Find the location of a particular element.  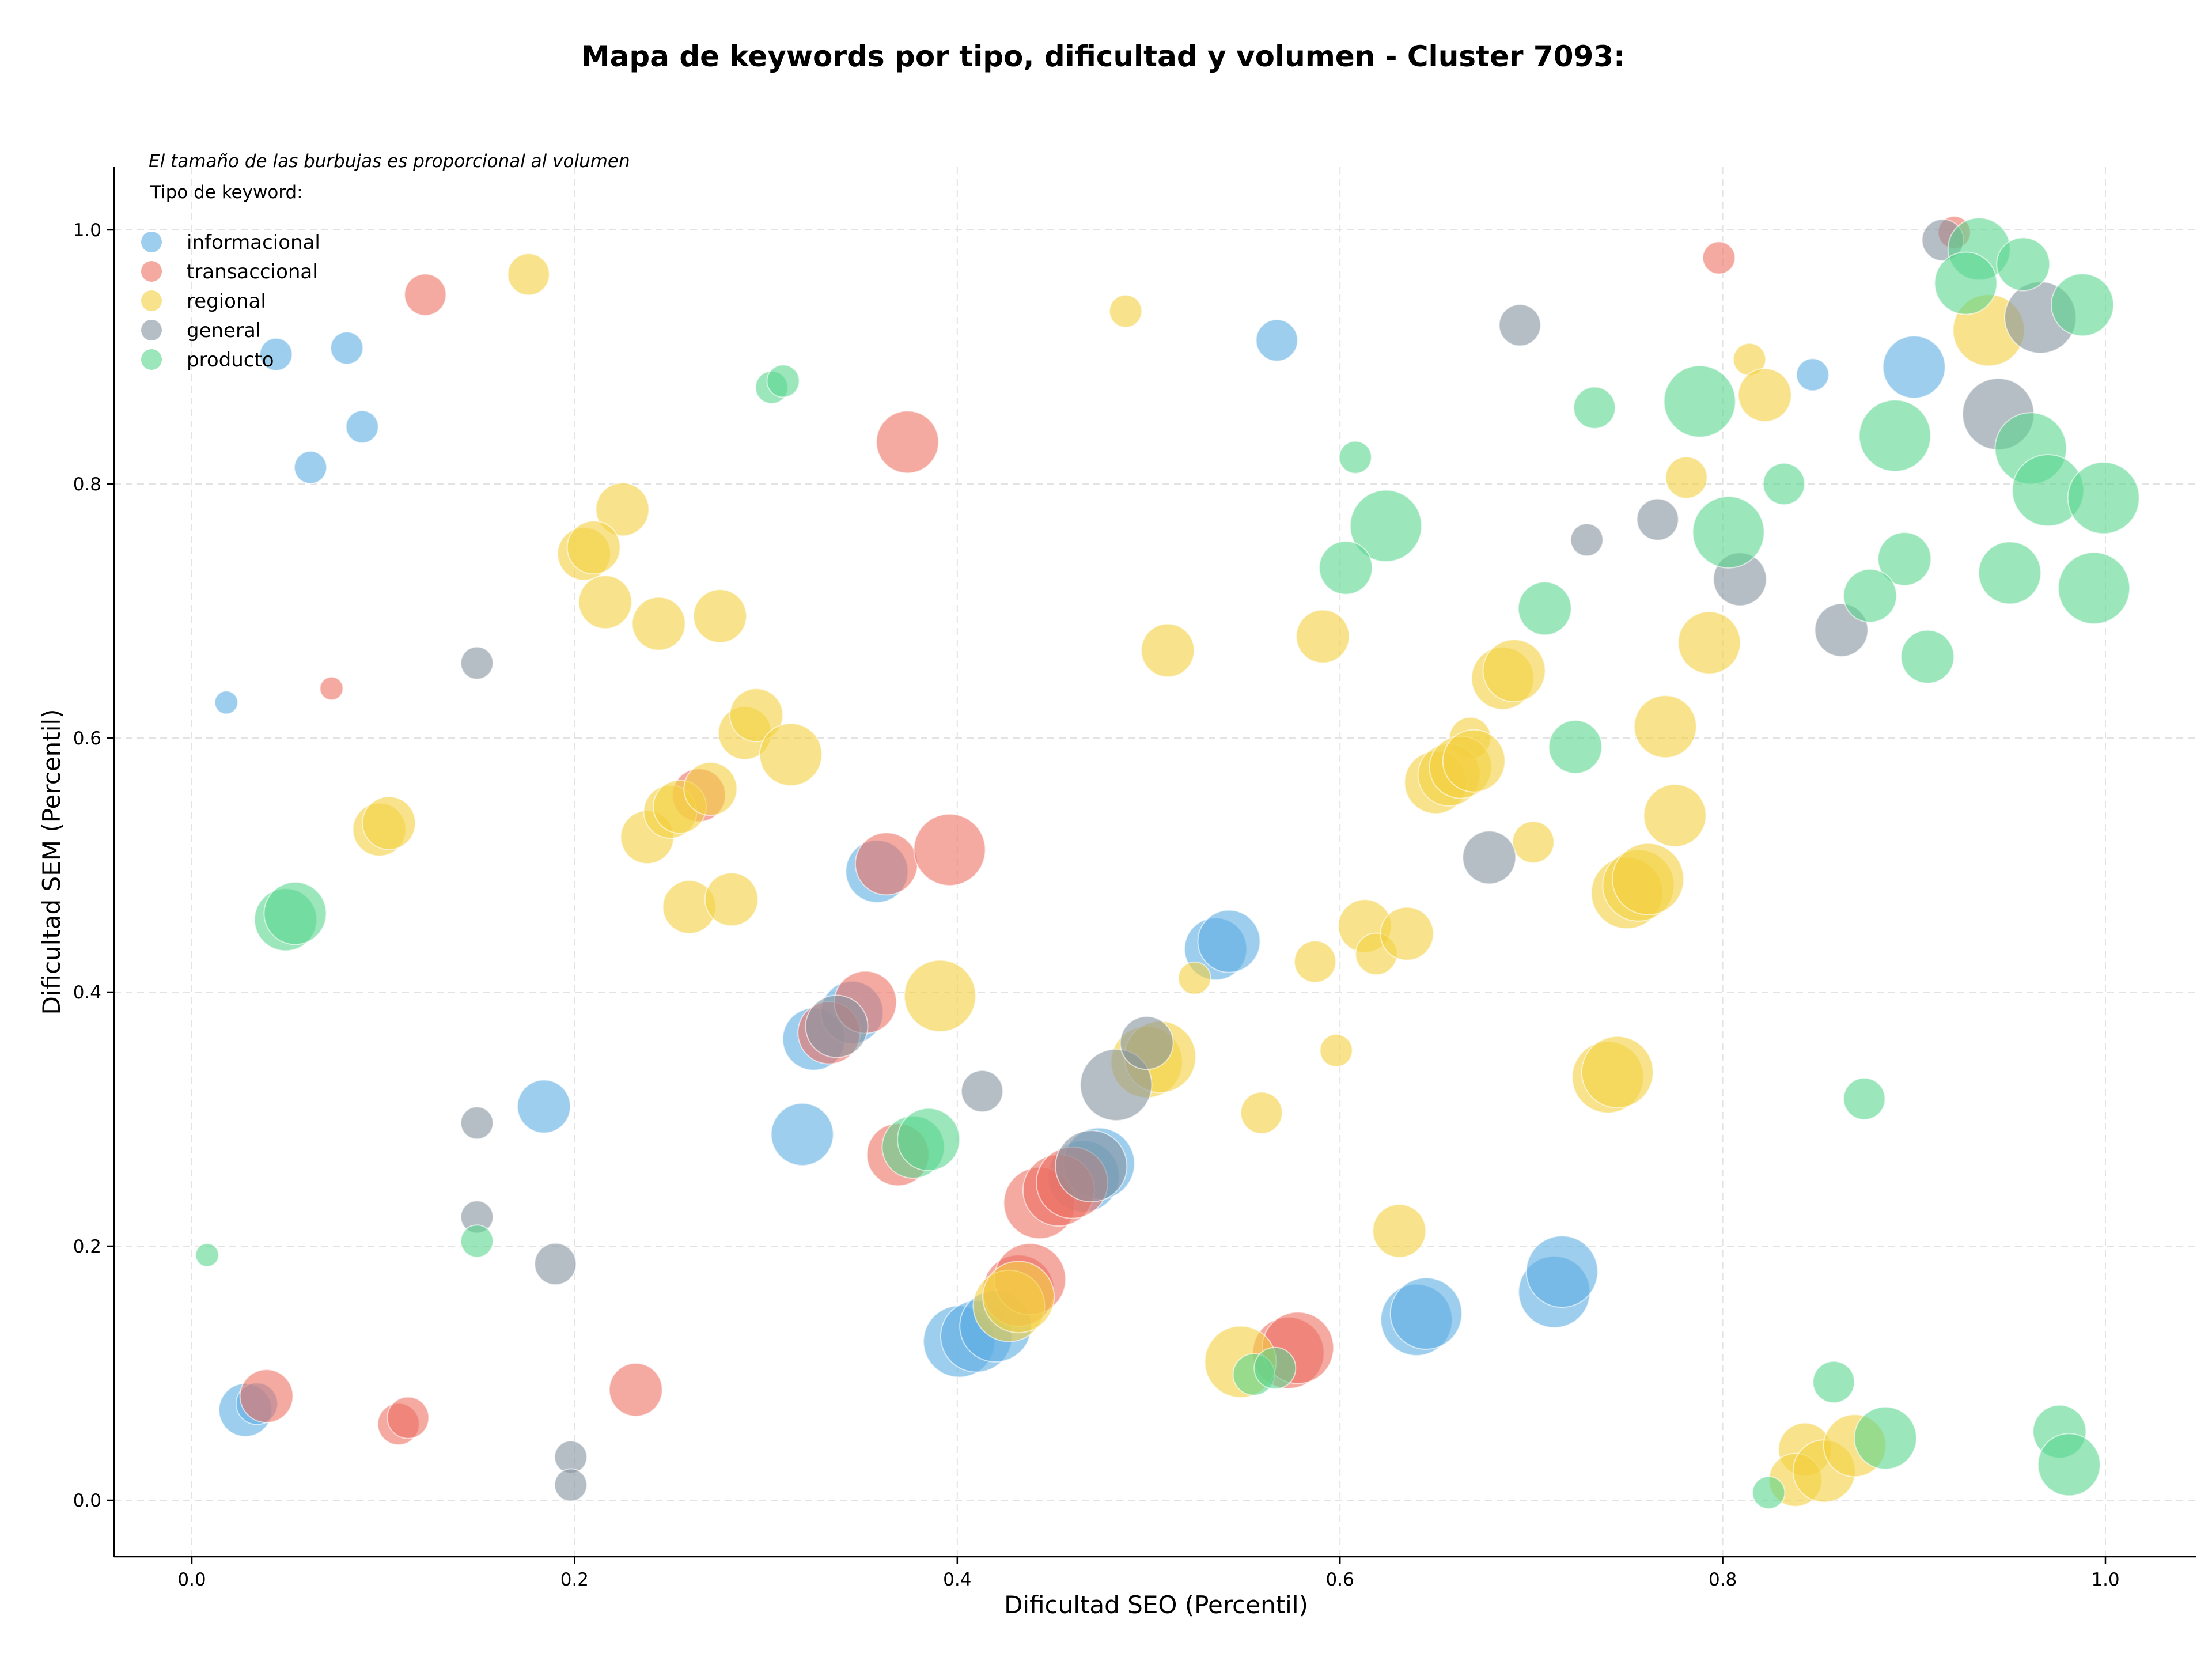

legend-label-general: general is located at coordinates (224, 330).